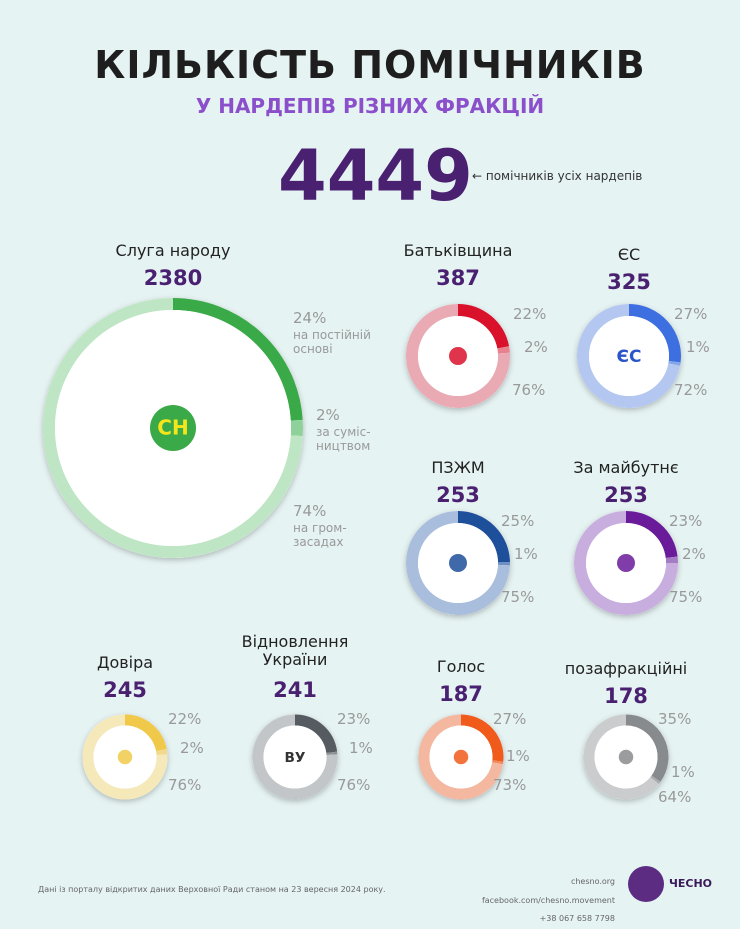 The height and width of the screenshot is (929, 740). What do you see at coordinates (626, 696) in the screenshot?
I see `party-total: 178` at bounding box center [626, 696].